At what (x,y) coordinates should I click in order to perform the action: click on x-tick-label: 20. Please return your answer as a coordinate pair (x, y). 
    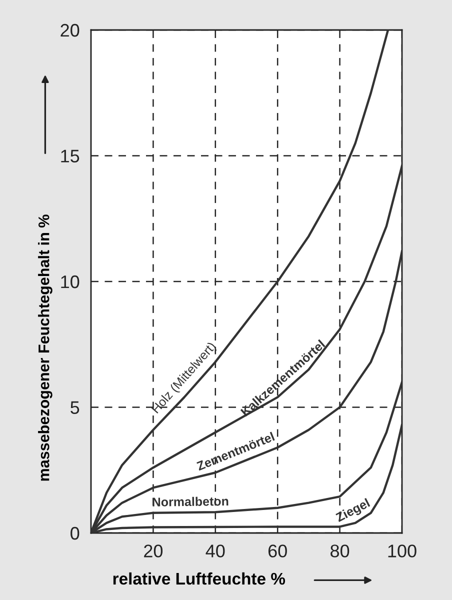
    Looking at the image, I should click on (153, 551).